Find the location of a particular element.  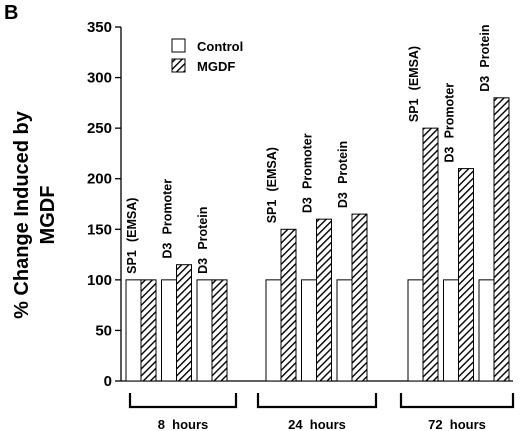

bar-annotation-7-b: (EMSA) is located at coordinates (414, 68).